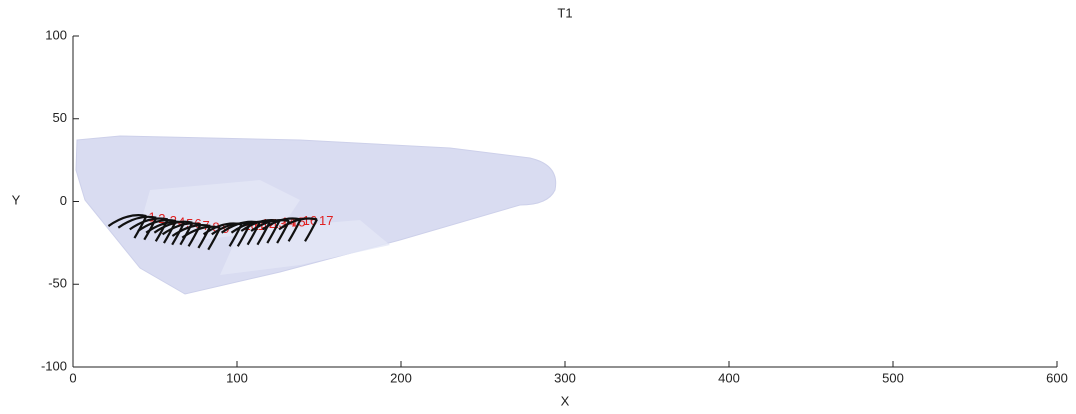 This screenshot has width=1076, height=414. What do you see at coordinates (401, 377) in the screenshot?
I see `x-tick-label: 200` at bounding box center [401, 377].